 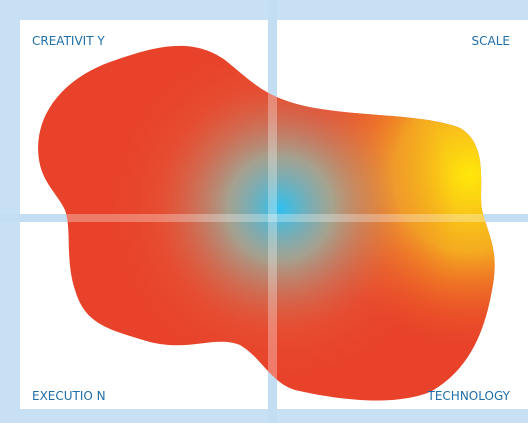 What do you see at coordinates (469, 396) in the screenshot?
I see `quadrant-label: TECHNOLOGY` at bounding box center [469, 396].